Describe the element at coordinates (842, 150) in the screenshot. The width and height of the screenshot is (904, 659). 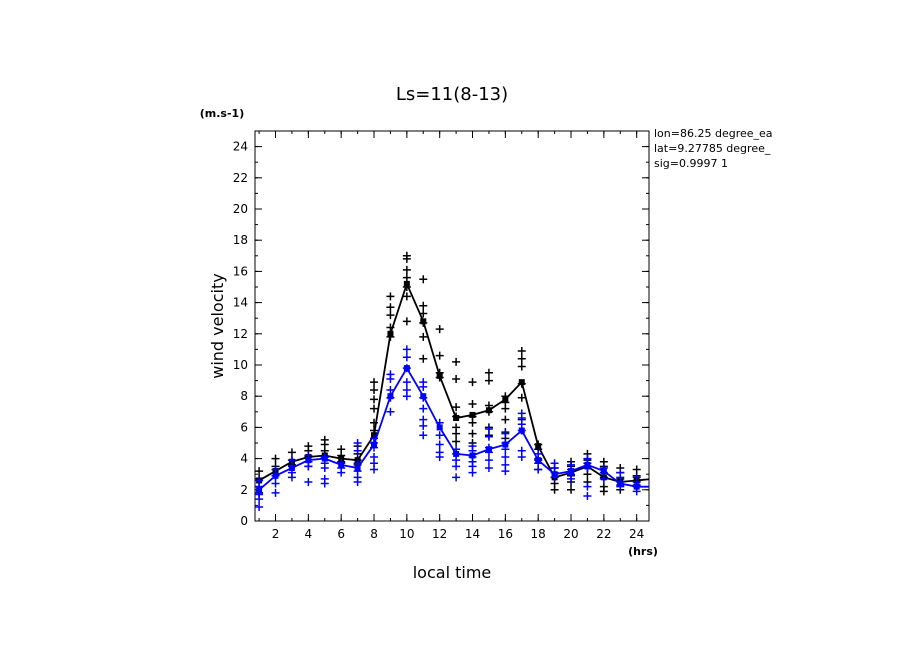
I see `info-clip-mask` at that location.